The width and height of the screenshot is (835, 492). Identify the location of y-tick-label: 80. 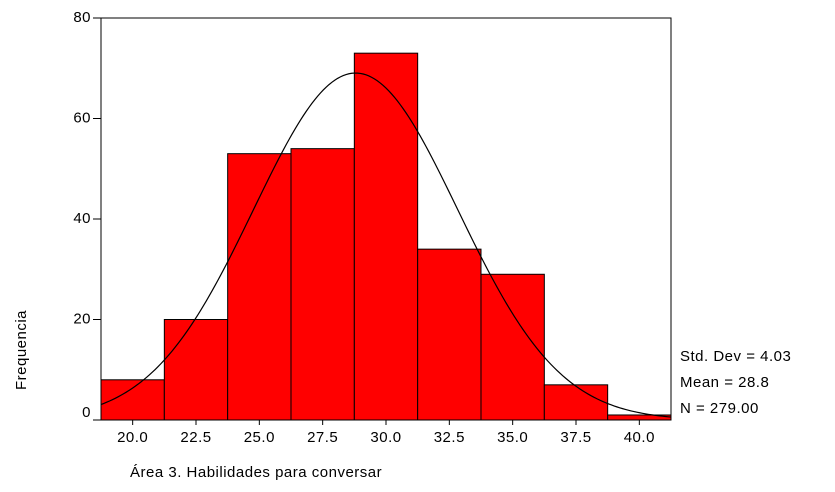
(82, 17).